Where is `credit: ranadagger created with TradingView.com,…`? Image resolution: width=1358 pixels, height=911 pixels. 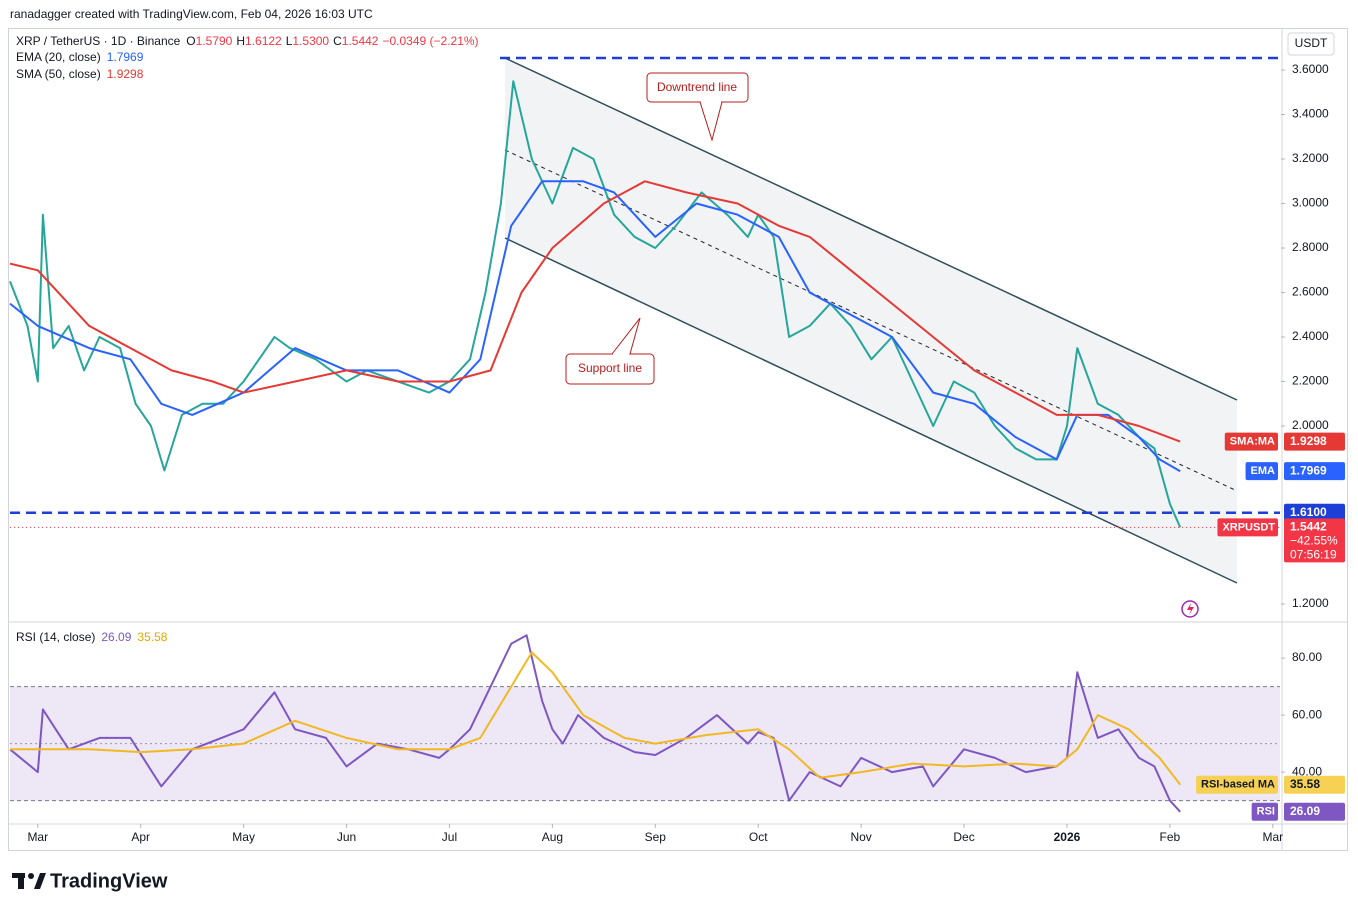
credit: ranadagger created with TradingView.com,… is located at coordinates (191, 14).